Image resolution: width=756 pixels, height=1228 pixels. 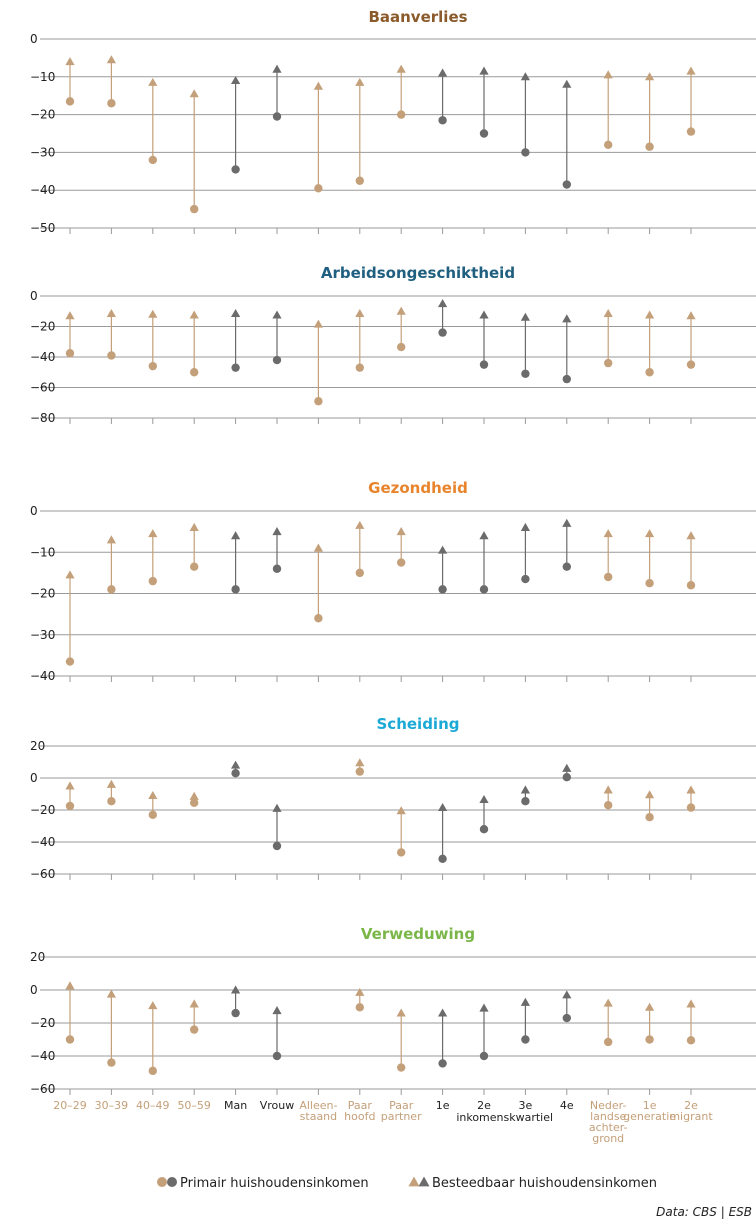 I want to click on x-category-label: Paar partner, so click(x=401, y=1111).